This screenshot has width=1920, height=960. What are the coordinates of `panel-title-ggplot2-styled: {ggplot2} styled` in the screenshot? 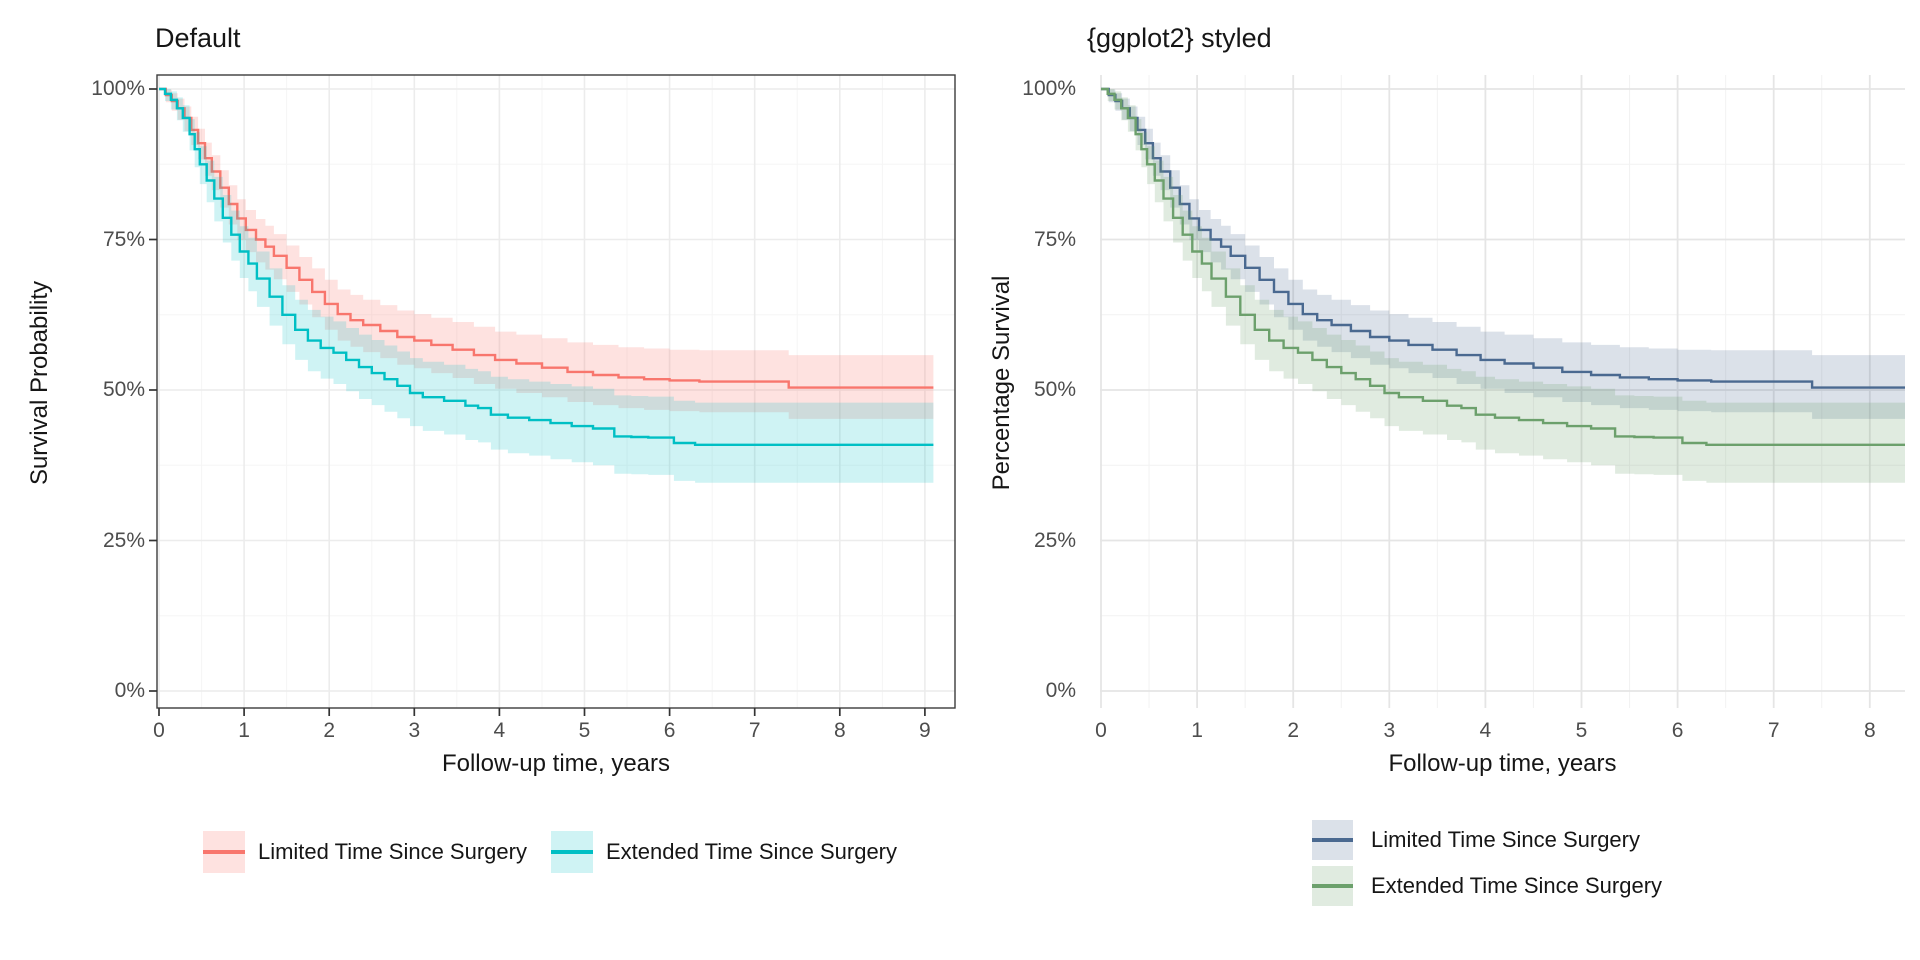 It's located at (1179, 38).